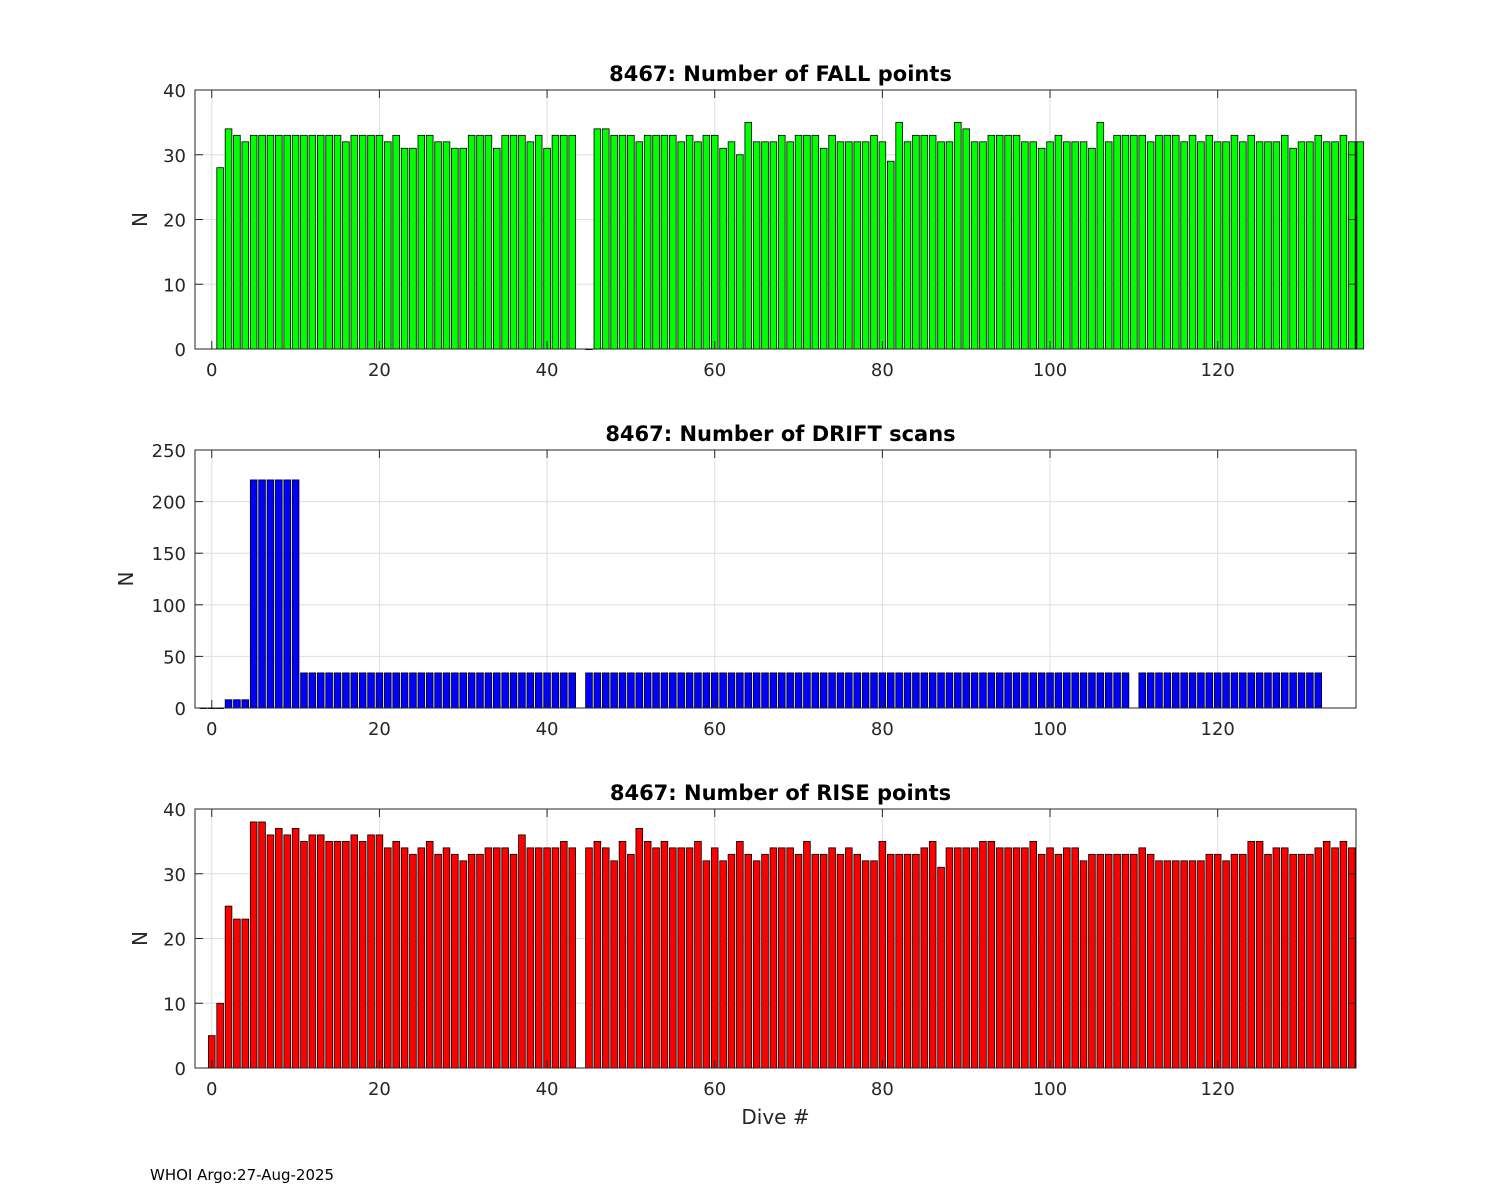 The image size is (1500, 1200). I want to click on x-tick-label: 100, so click(1050, 729).